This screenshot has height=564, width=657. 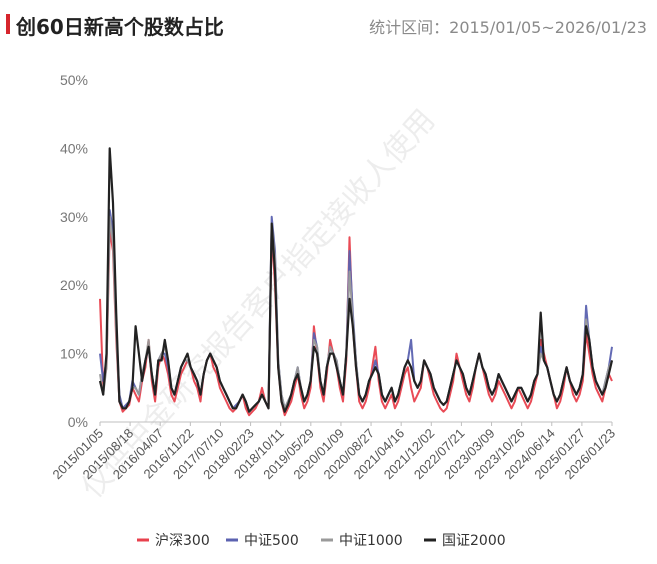 I want to click on y-tick-label: 10%, so click(x=74, y=354).